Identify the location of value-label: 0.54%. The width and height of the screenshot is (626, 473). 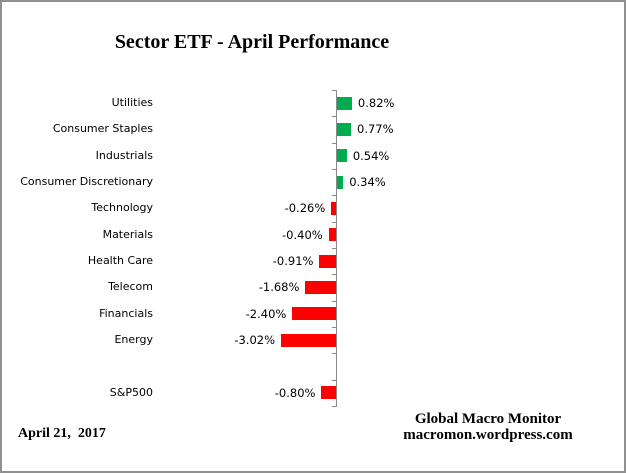
(371, 155).